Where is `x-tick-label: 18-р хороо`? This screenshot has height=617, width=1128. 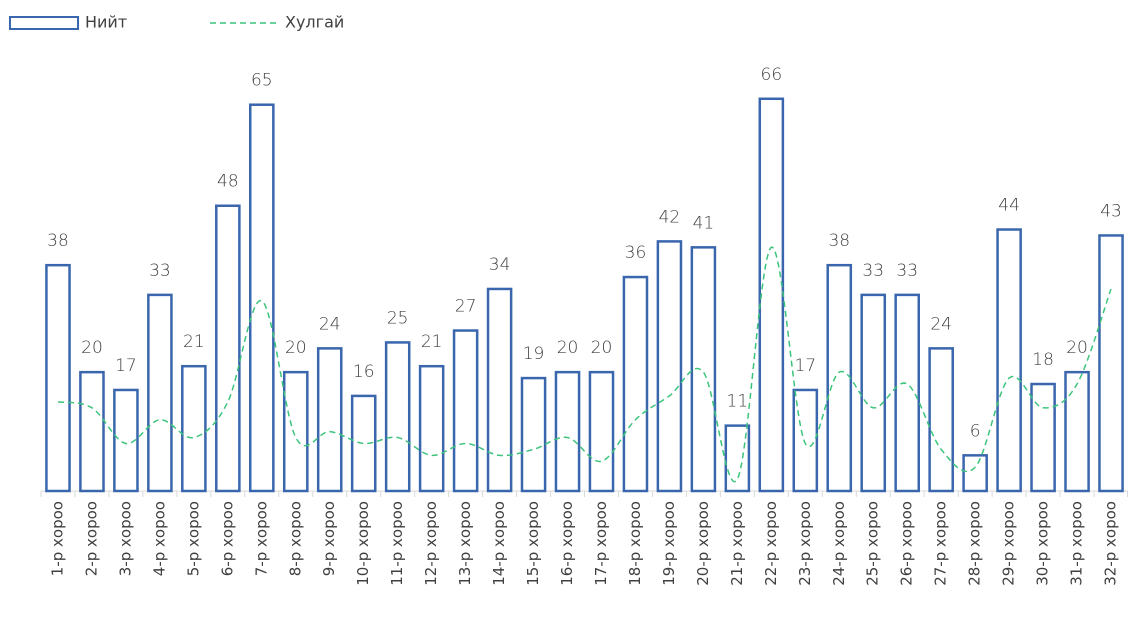
x-tick-label: 18-р хороо is located at coordinates (635, 543).